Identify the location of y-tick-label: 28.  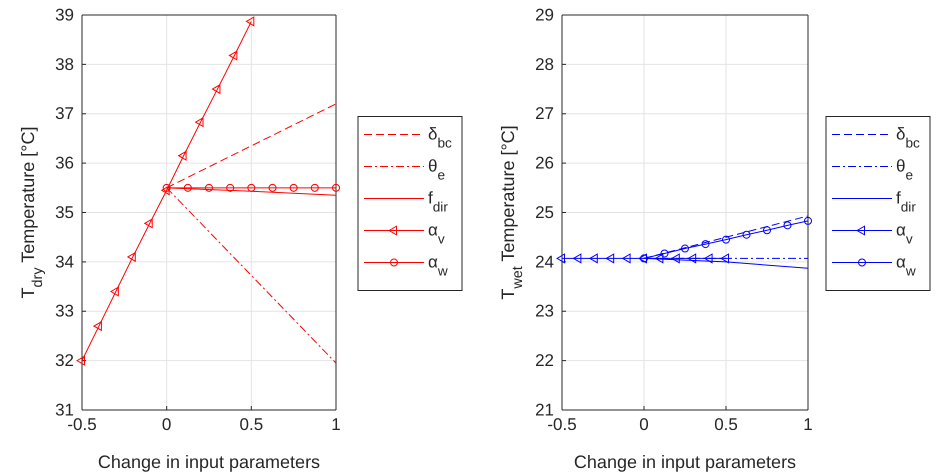
(544, 64).